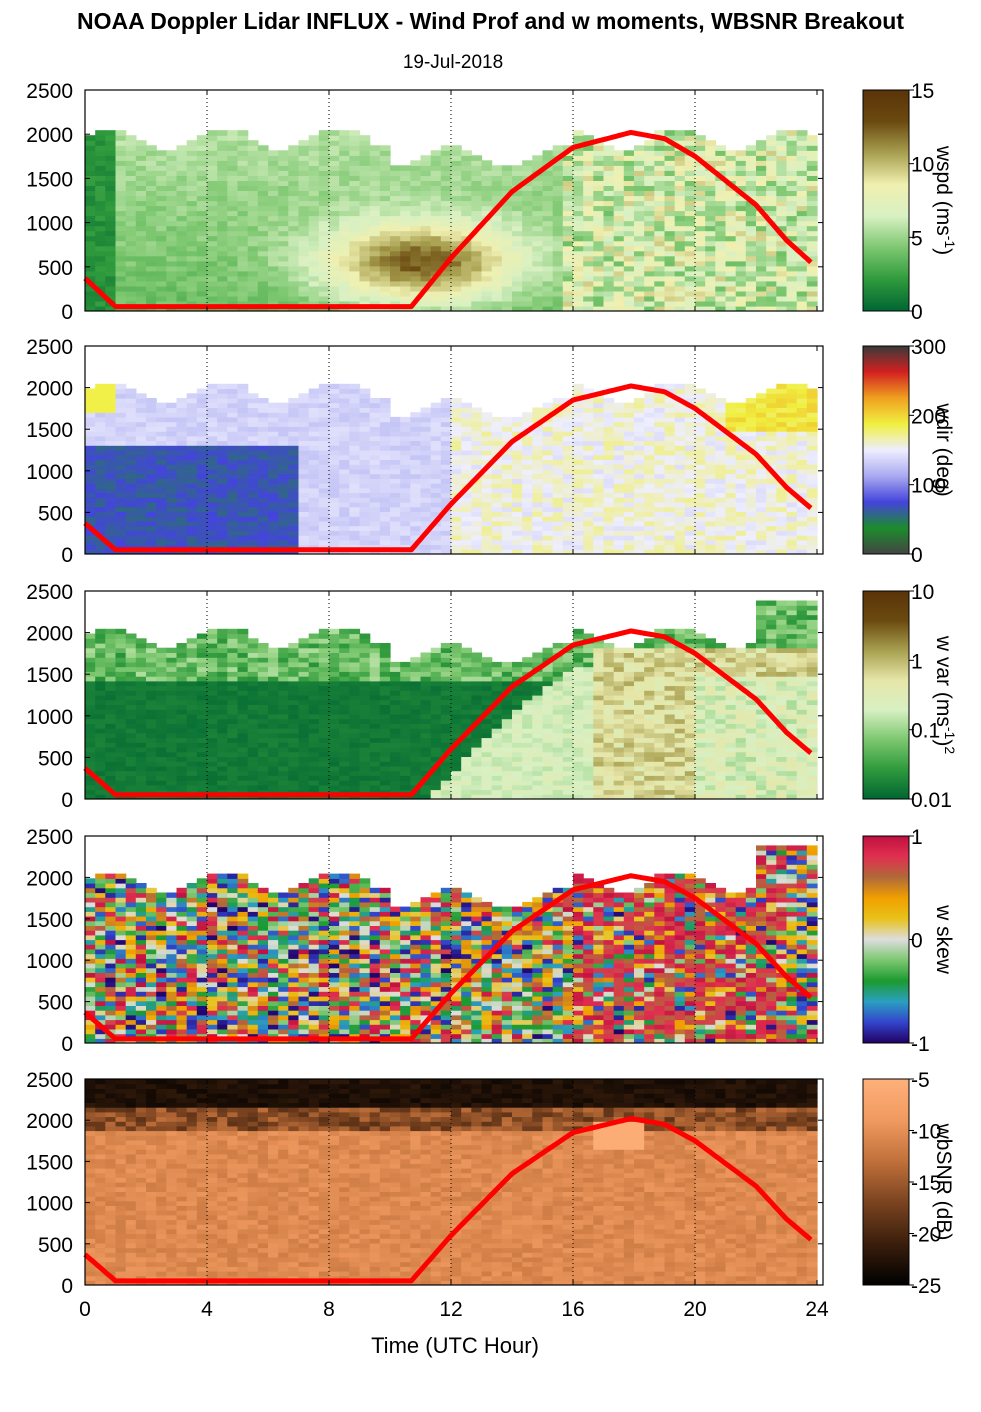  I want to click on colorbar-tick-label: 100, so click(928, 486).